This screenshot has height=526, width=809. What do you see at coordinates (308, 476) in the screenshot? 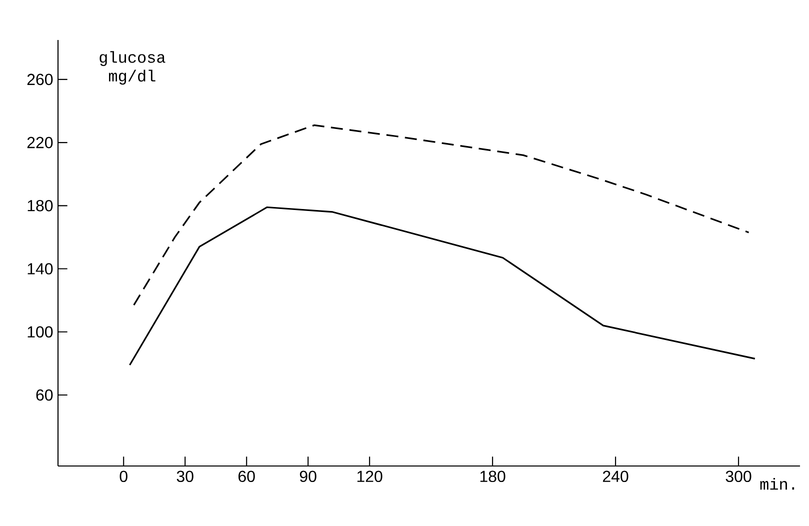
I see `x-tick-label: 90` at bounding box center [308, 476].